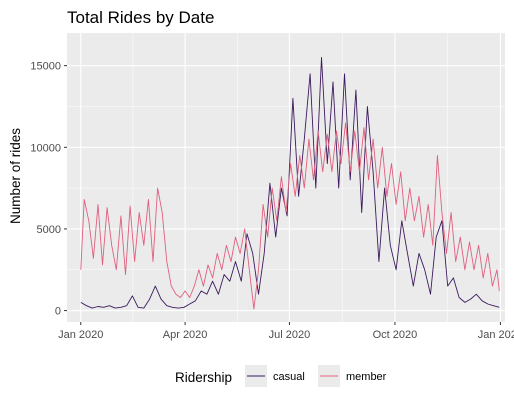  Describe the element at coordinates (48, 189) in the screenshot. I see `y-axis: 0 5000 10000 15000` at that location.